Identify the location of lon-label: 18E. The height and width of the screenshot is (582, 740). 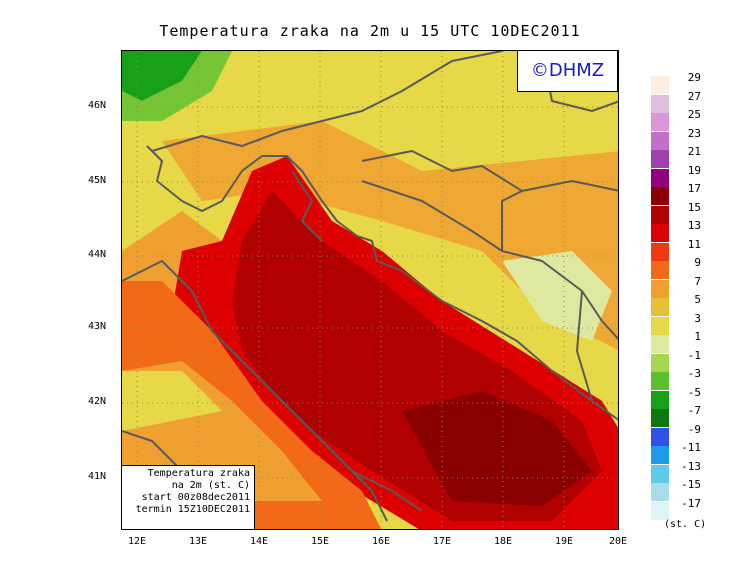
(503, 541).